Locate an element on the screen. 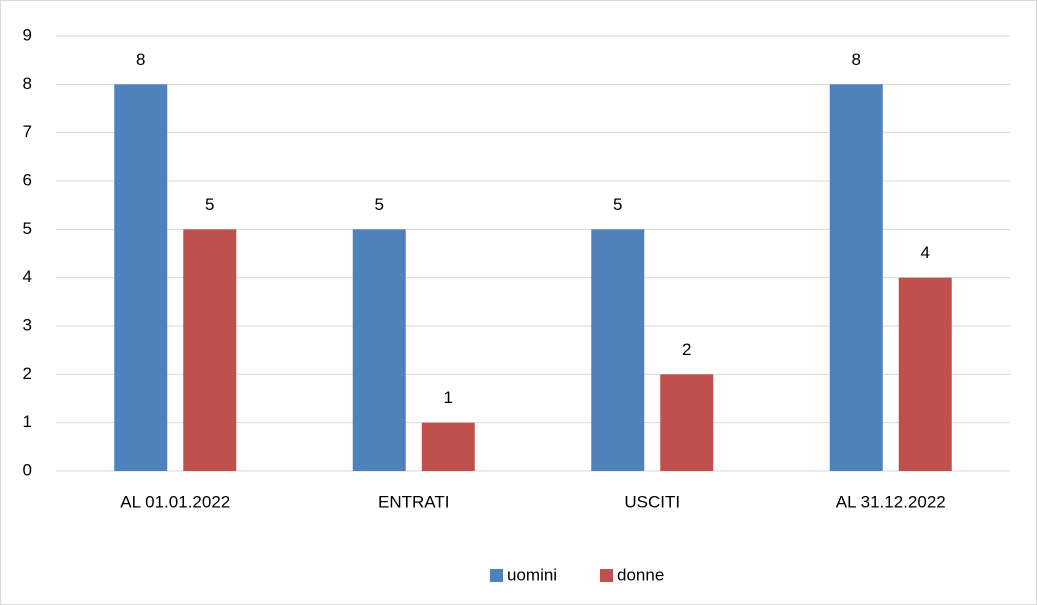 The image size is (1037, 605). y-tick-label: 8 is located at coordinates (27, 83).